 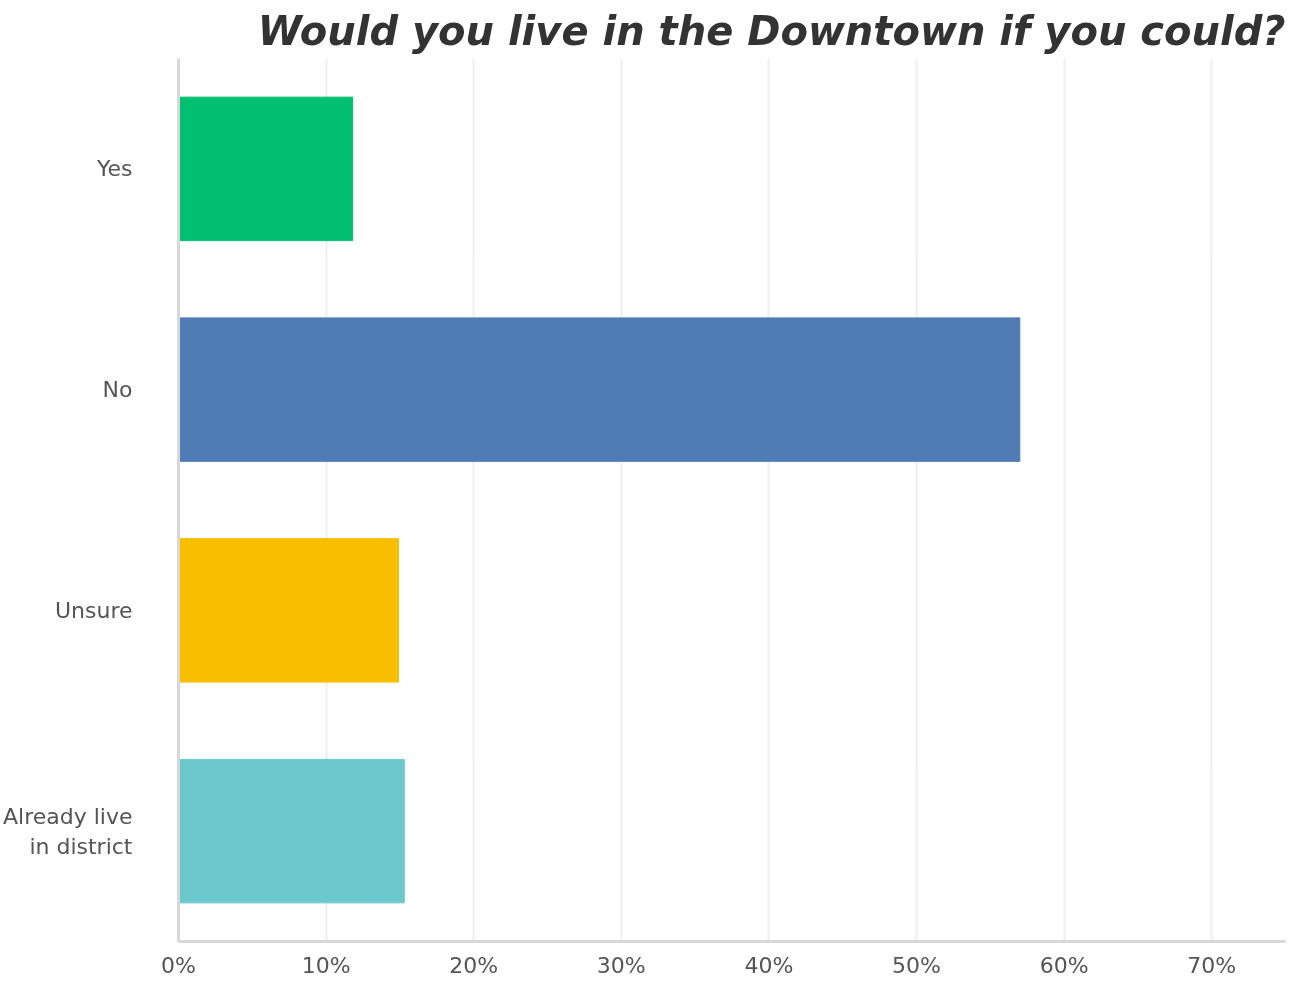 What do you see at coordinates (771, 30) in the screenshot?
I see `chart-title: Would you live in the Downtown if you could?` at bounding box center [771, 30].